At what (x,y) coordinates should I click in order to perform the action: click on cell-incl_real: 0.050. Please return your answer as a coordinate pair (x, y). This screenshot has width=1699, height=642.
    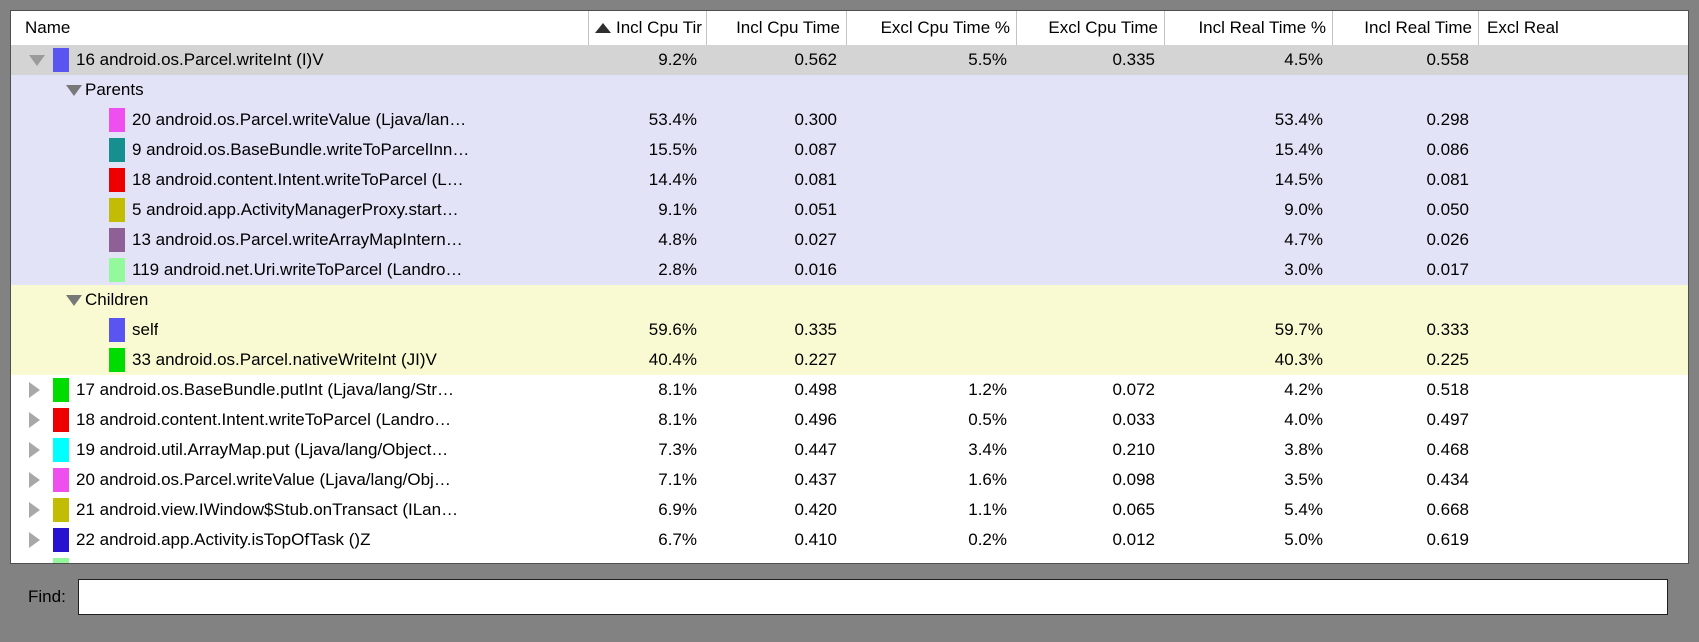
    Looking at the image, I should click on (1447, 209).